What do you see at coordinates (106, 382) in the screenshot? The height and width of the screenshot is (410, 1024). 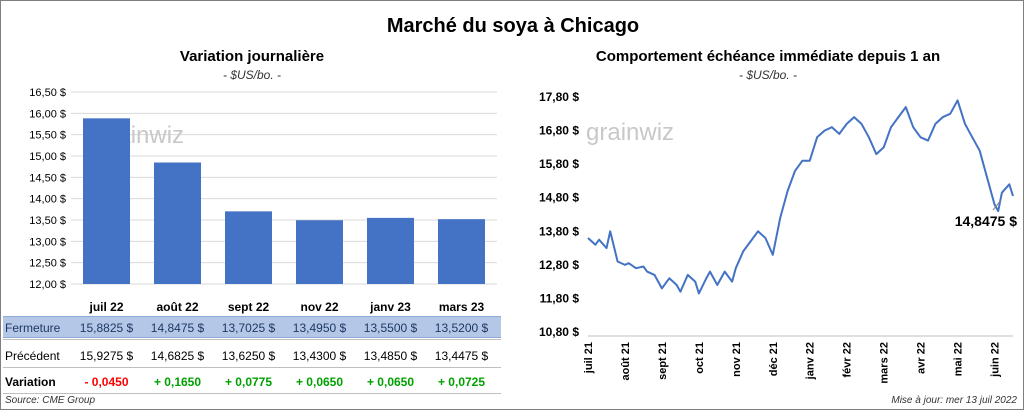 I see `table-cell: - 0,0450` at bounding box center [106, 382].